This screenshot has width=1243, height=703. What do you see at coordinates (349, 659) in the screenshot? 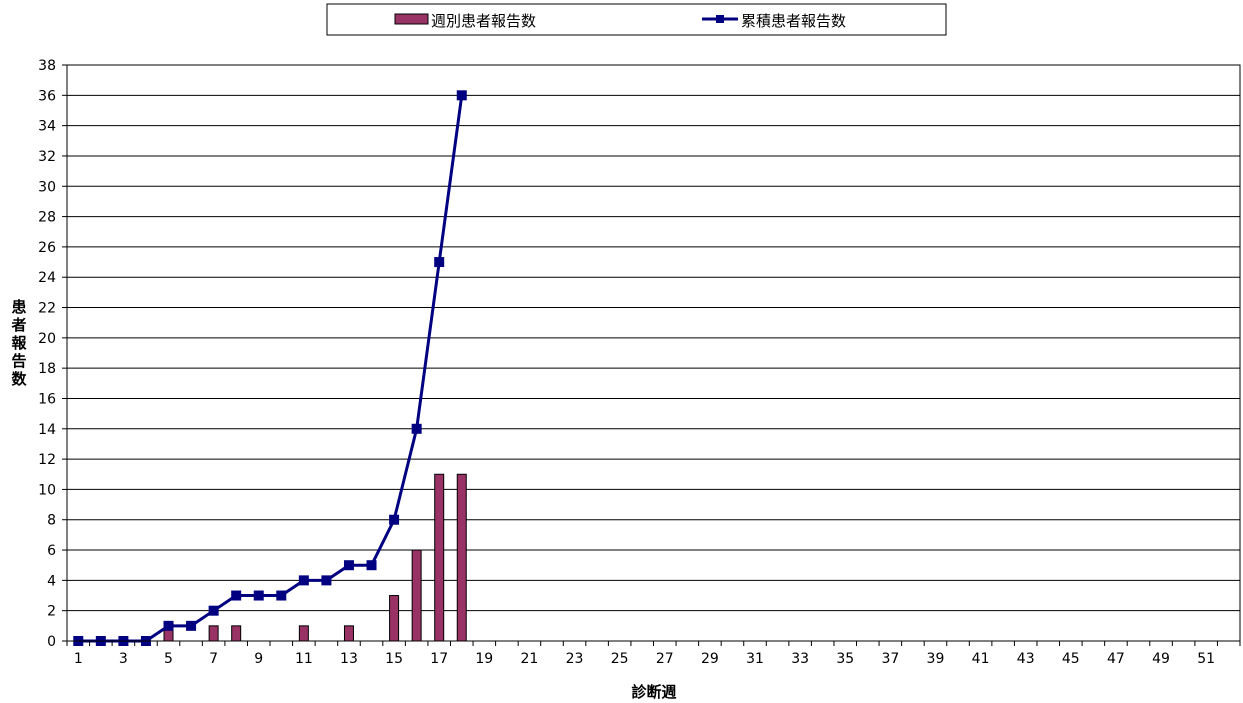
I see `x-tick-label: 13` at bounding box center [349, 659].